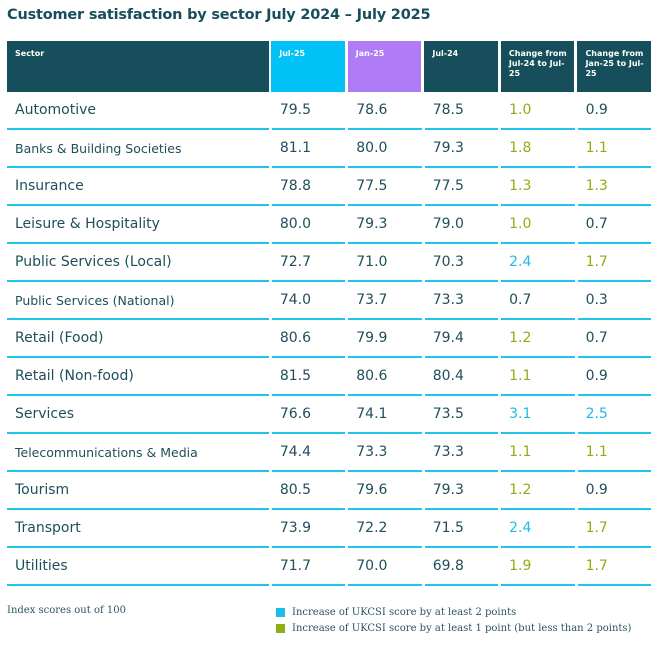 The height and width of the screenshot is (647, 660). Describe the element at coordinates (614, 187) in the screenshot. I see `change-6m-cell: 1.3` at that location.